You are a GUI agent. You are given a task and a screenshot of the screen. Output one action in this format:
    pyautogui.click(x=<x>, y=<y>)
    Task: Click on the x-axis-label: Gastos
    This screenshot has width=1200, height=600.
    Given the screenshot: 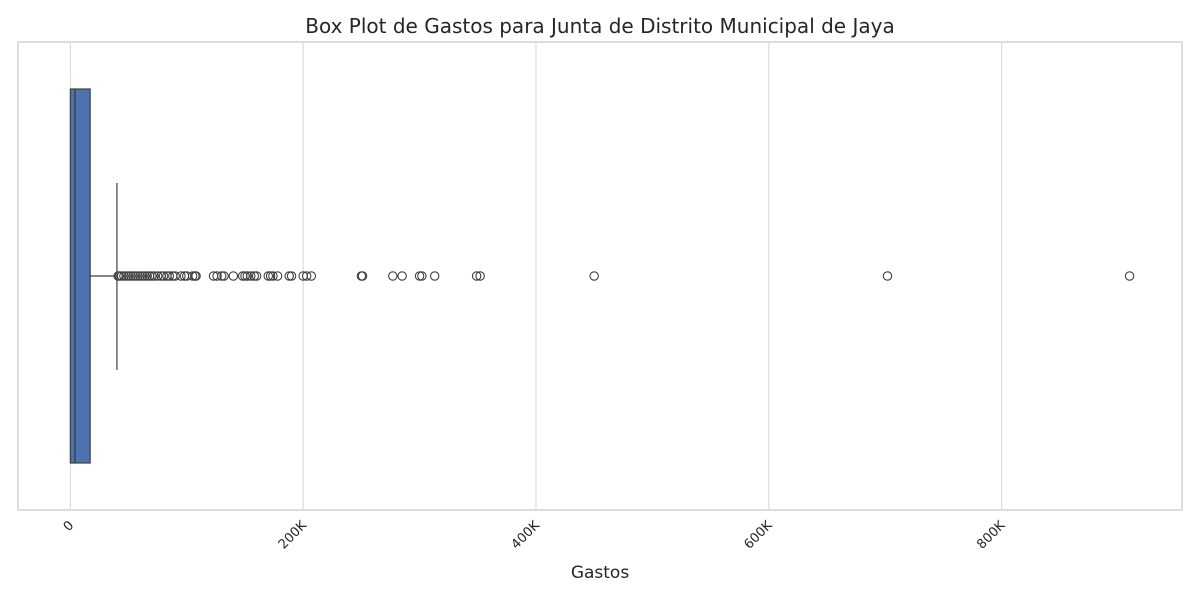 What is the action you would take?
    pyautogui.click(x=600, y=573)
    